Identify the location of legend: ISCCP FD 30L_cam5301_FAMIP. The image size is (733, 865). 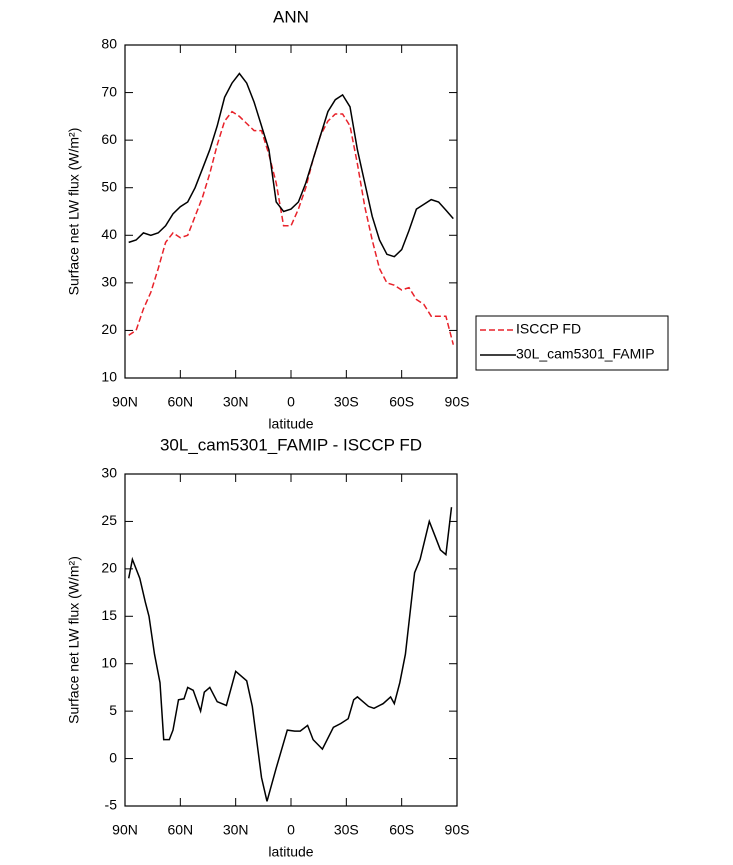
(572, 343).